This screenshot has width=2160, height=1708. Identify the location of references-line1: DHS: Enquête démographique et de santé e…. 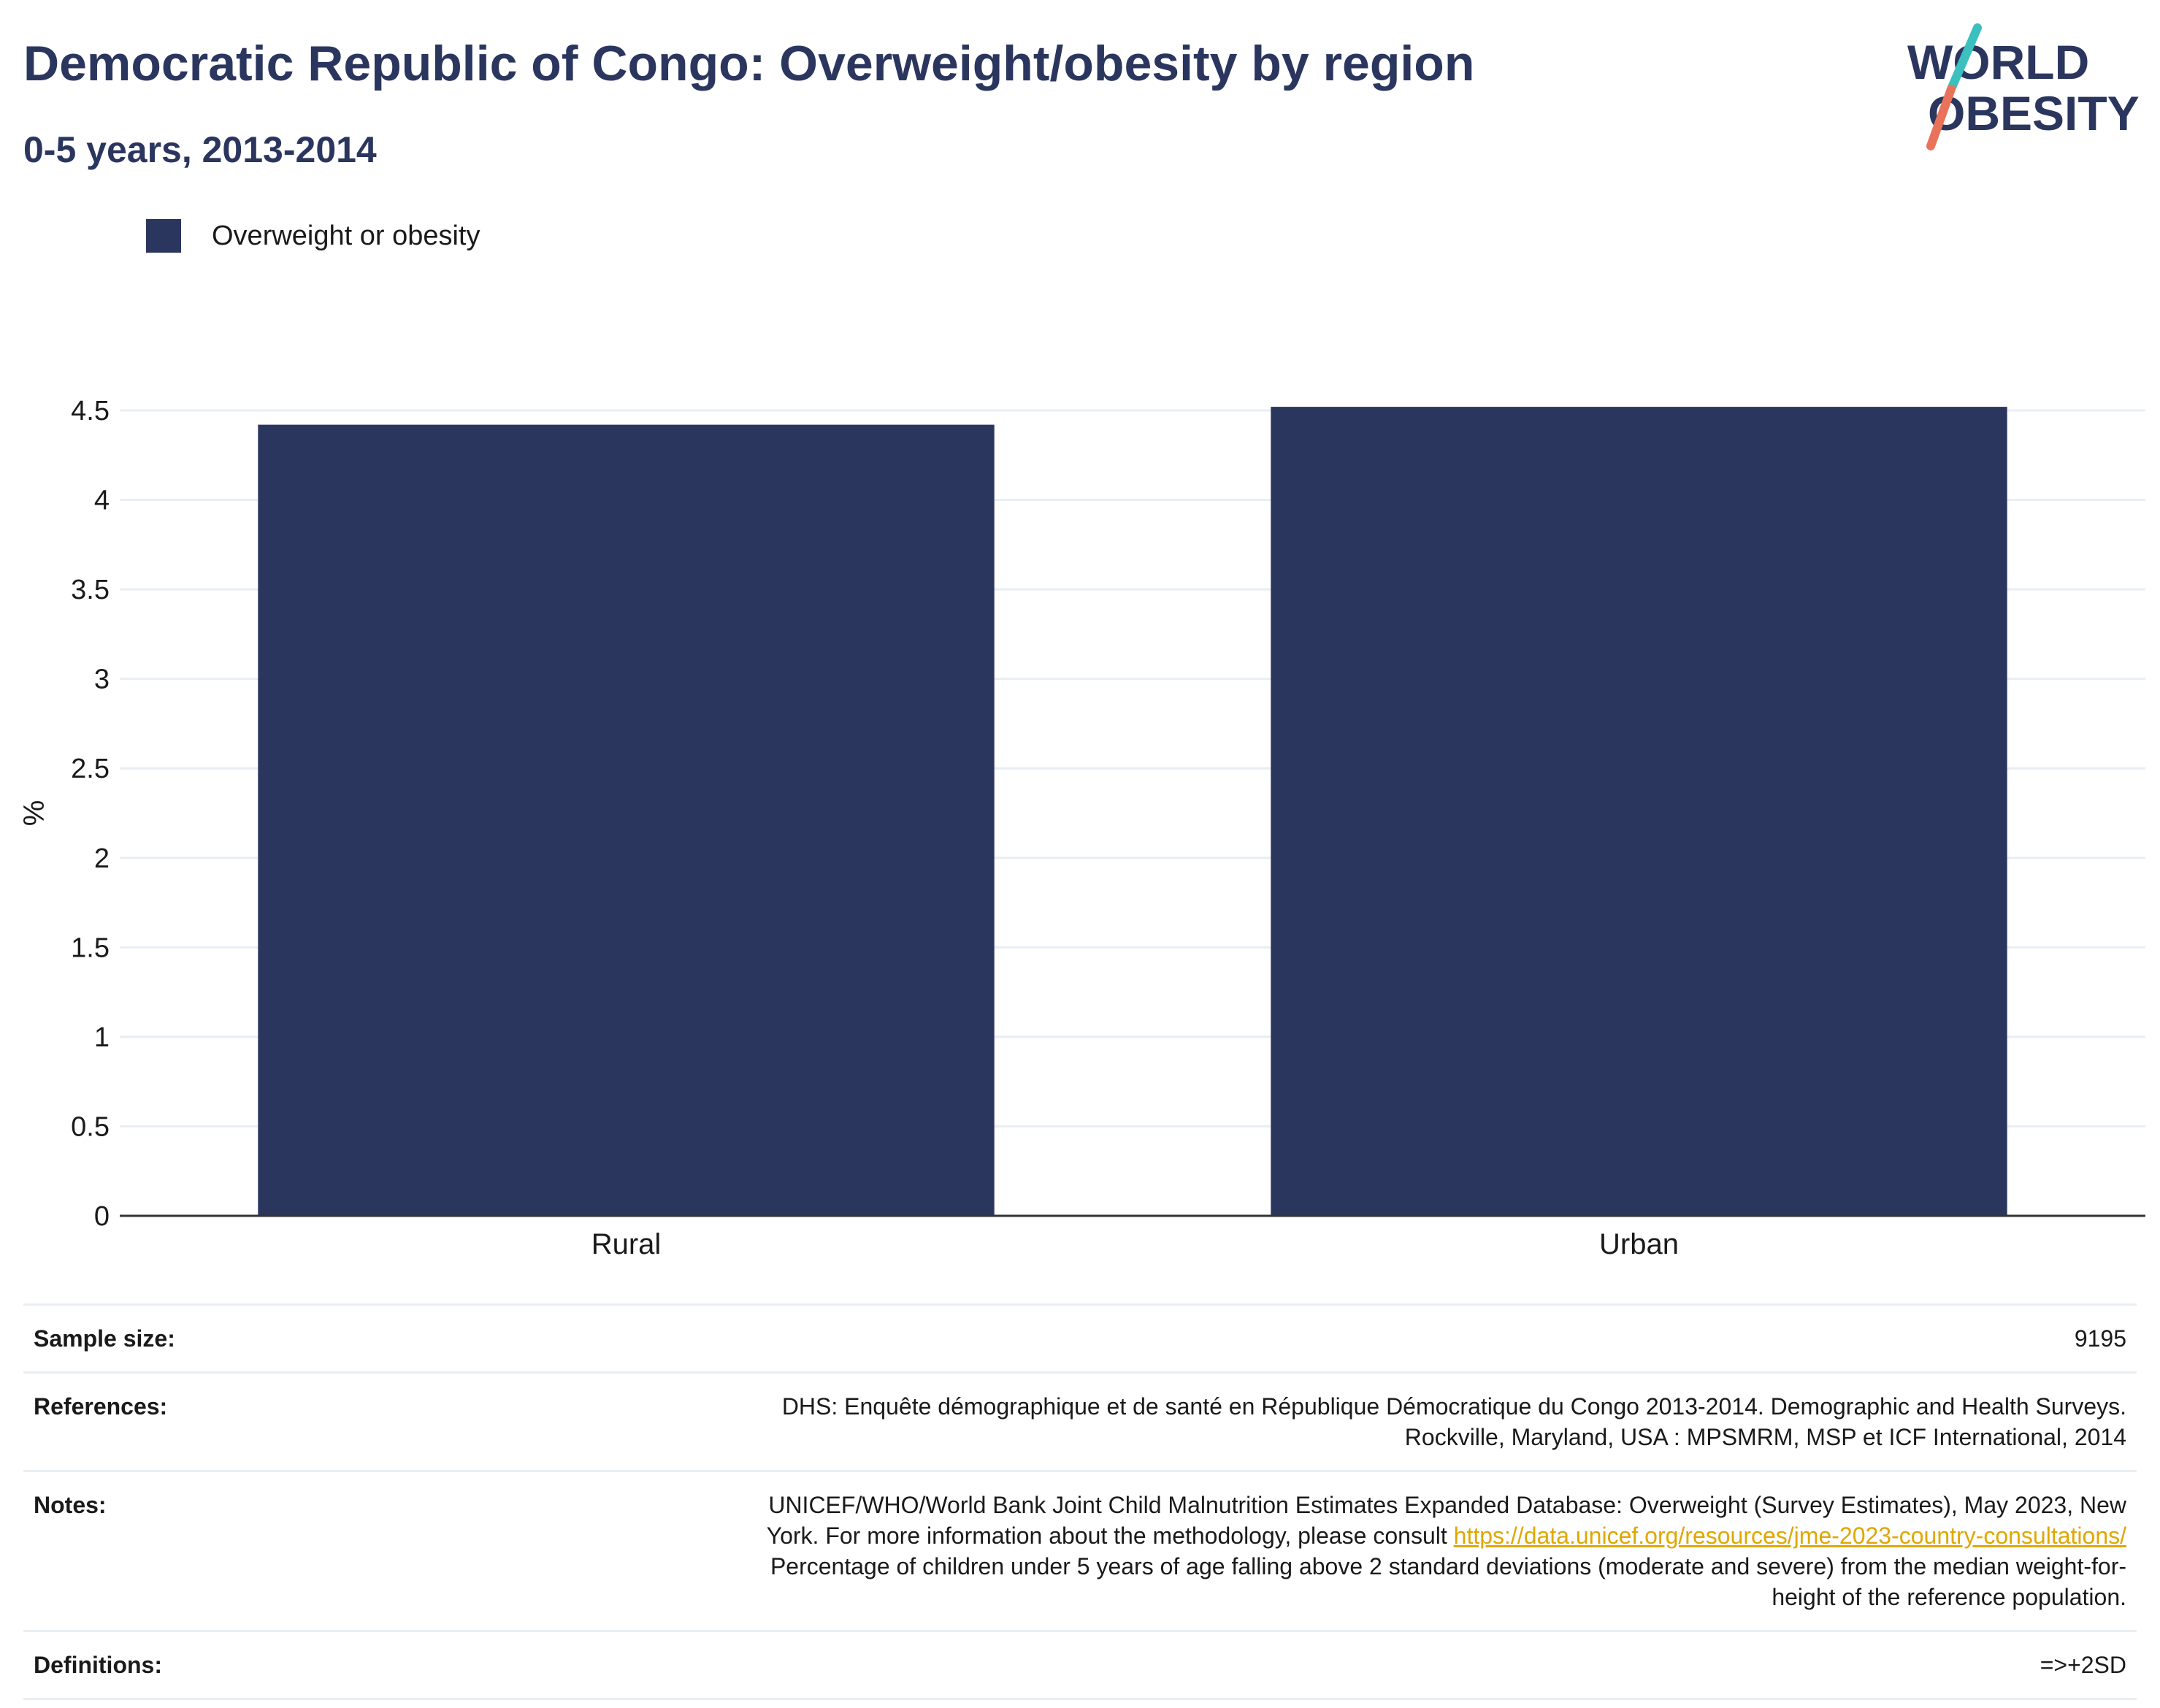
(1453, 1406).